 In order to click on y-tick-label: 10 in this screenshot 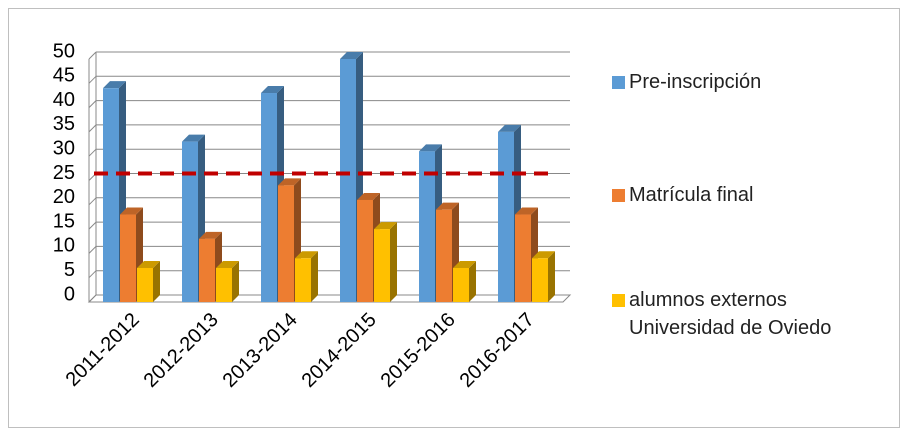, I will do `click(64, 246)`.